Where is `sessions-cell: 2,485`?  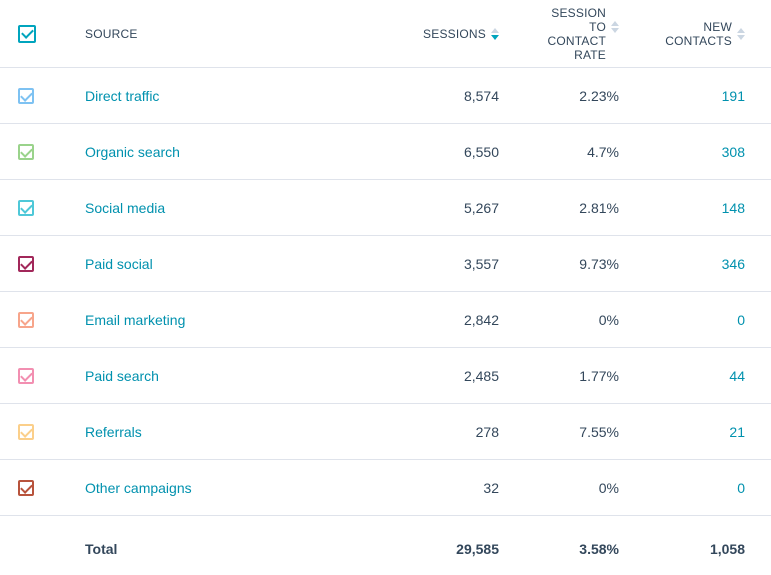
sessions-cell: 2,485 is located at coordinates (481, 375).